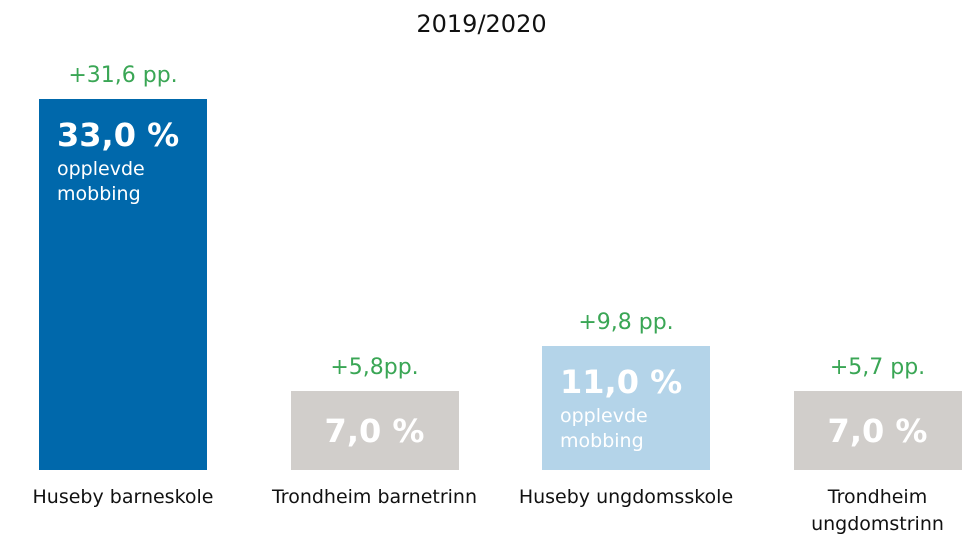 The image size is (963, 539). I want to click on value-label: 11,0 %, so click(621, 382).